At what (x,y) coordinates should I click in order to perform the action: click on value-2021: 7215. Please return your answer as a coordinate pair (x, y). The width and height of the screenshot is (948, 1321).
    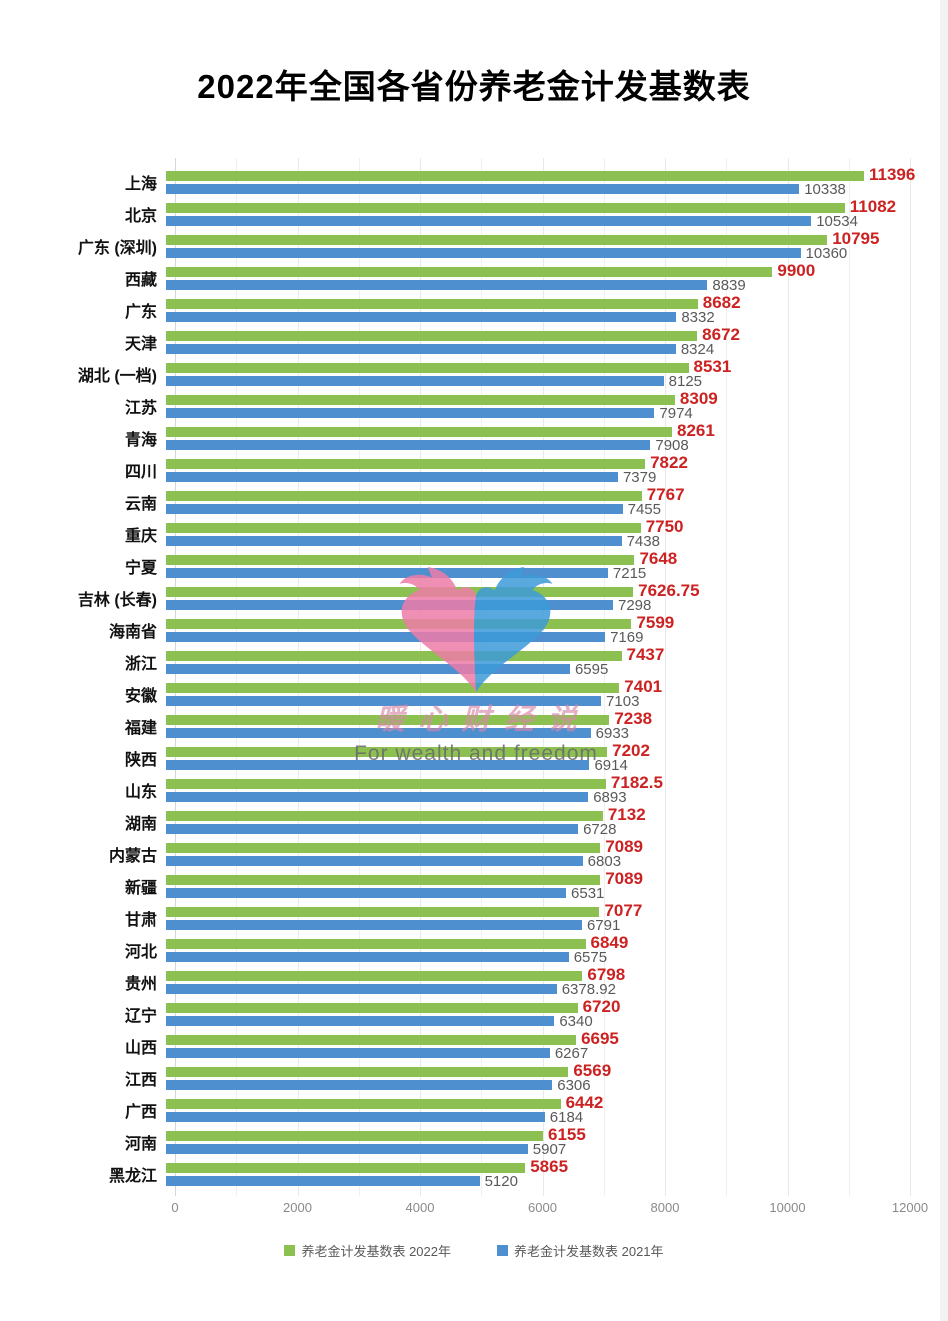
    Looking at the image, I should click on (629, 573).